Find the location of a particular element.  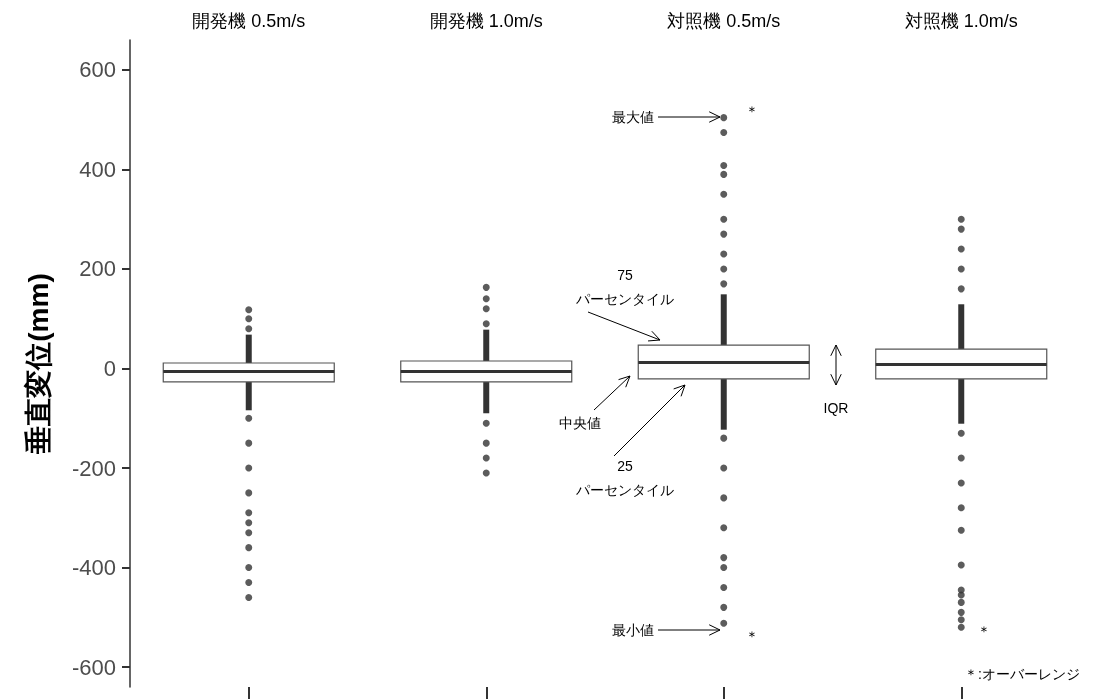

annotation: ＊:オーバーレンジ is located at coordinates (1022, 674).